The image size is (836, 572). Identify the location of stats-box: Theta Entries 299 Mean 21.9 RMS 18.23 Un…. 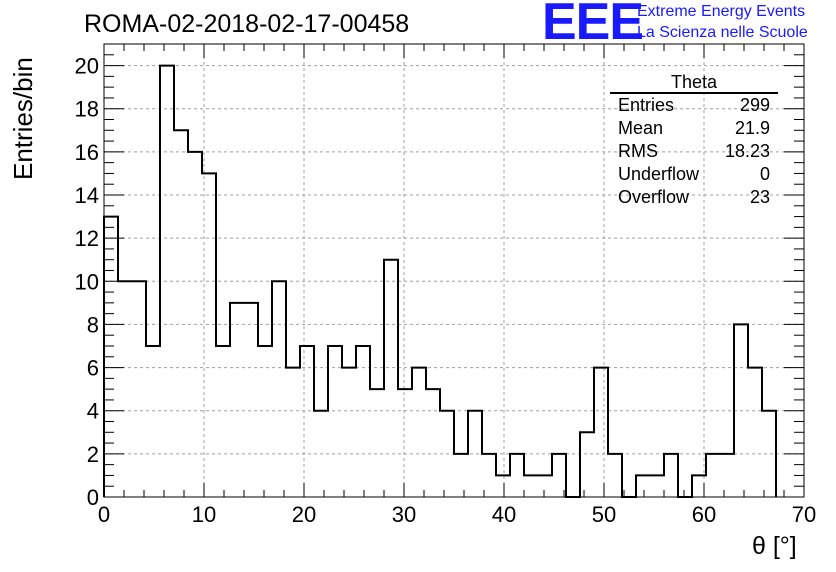
(694, 140).